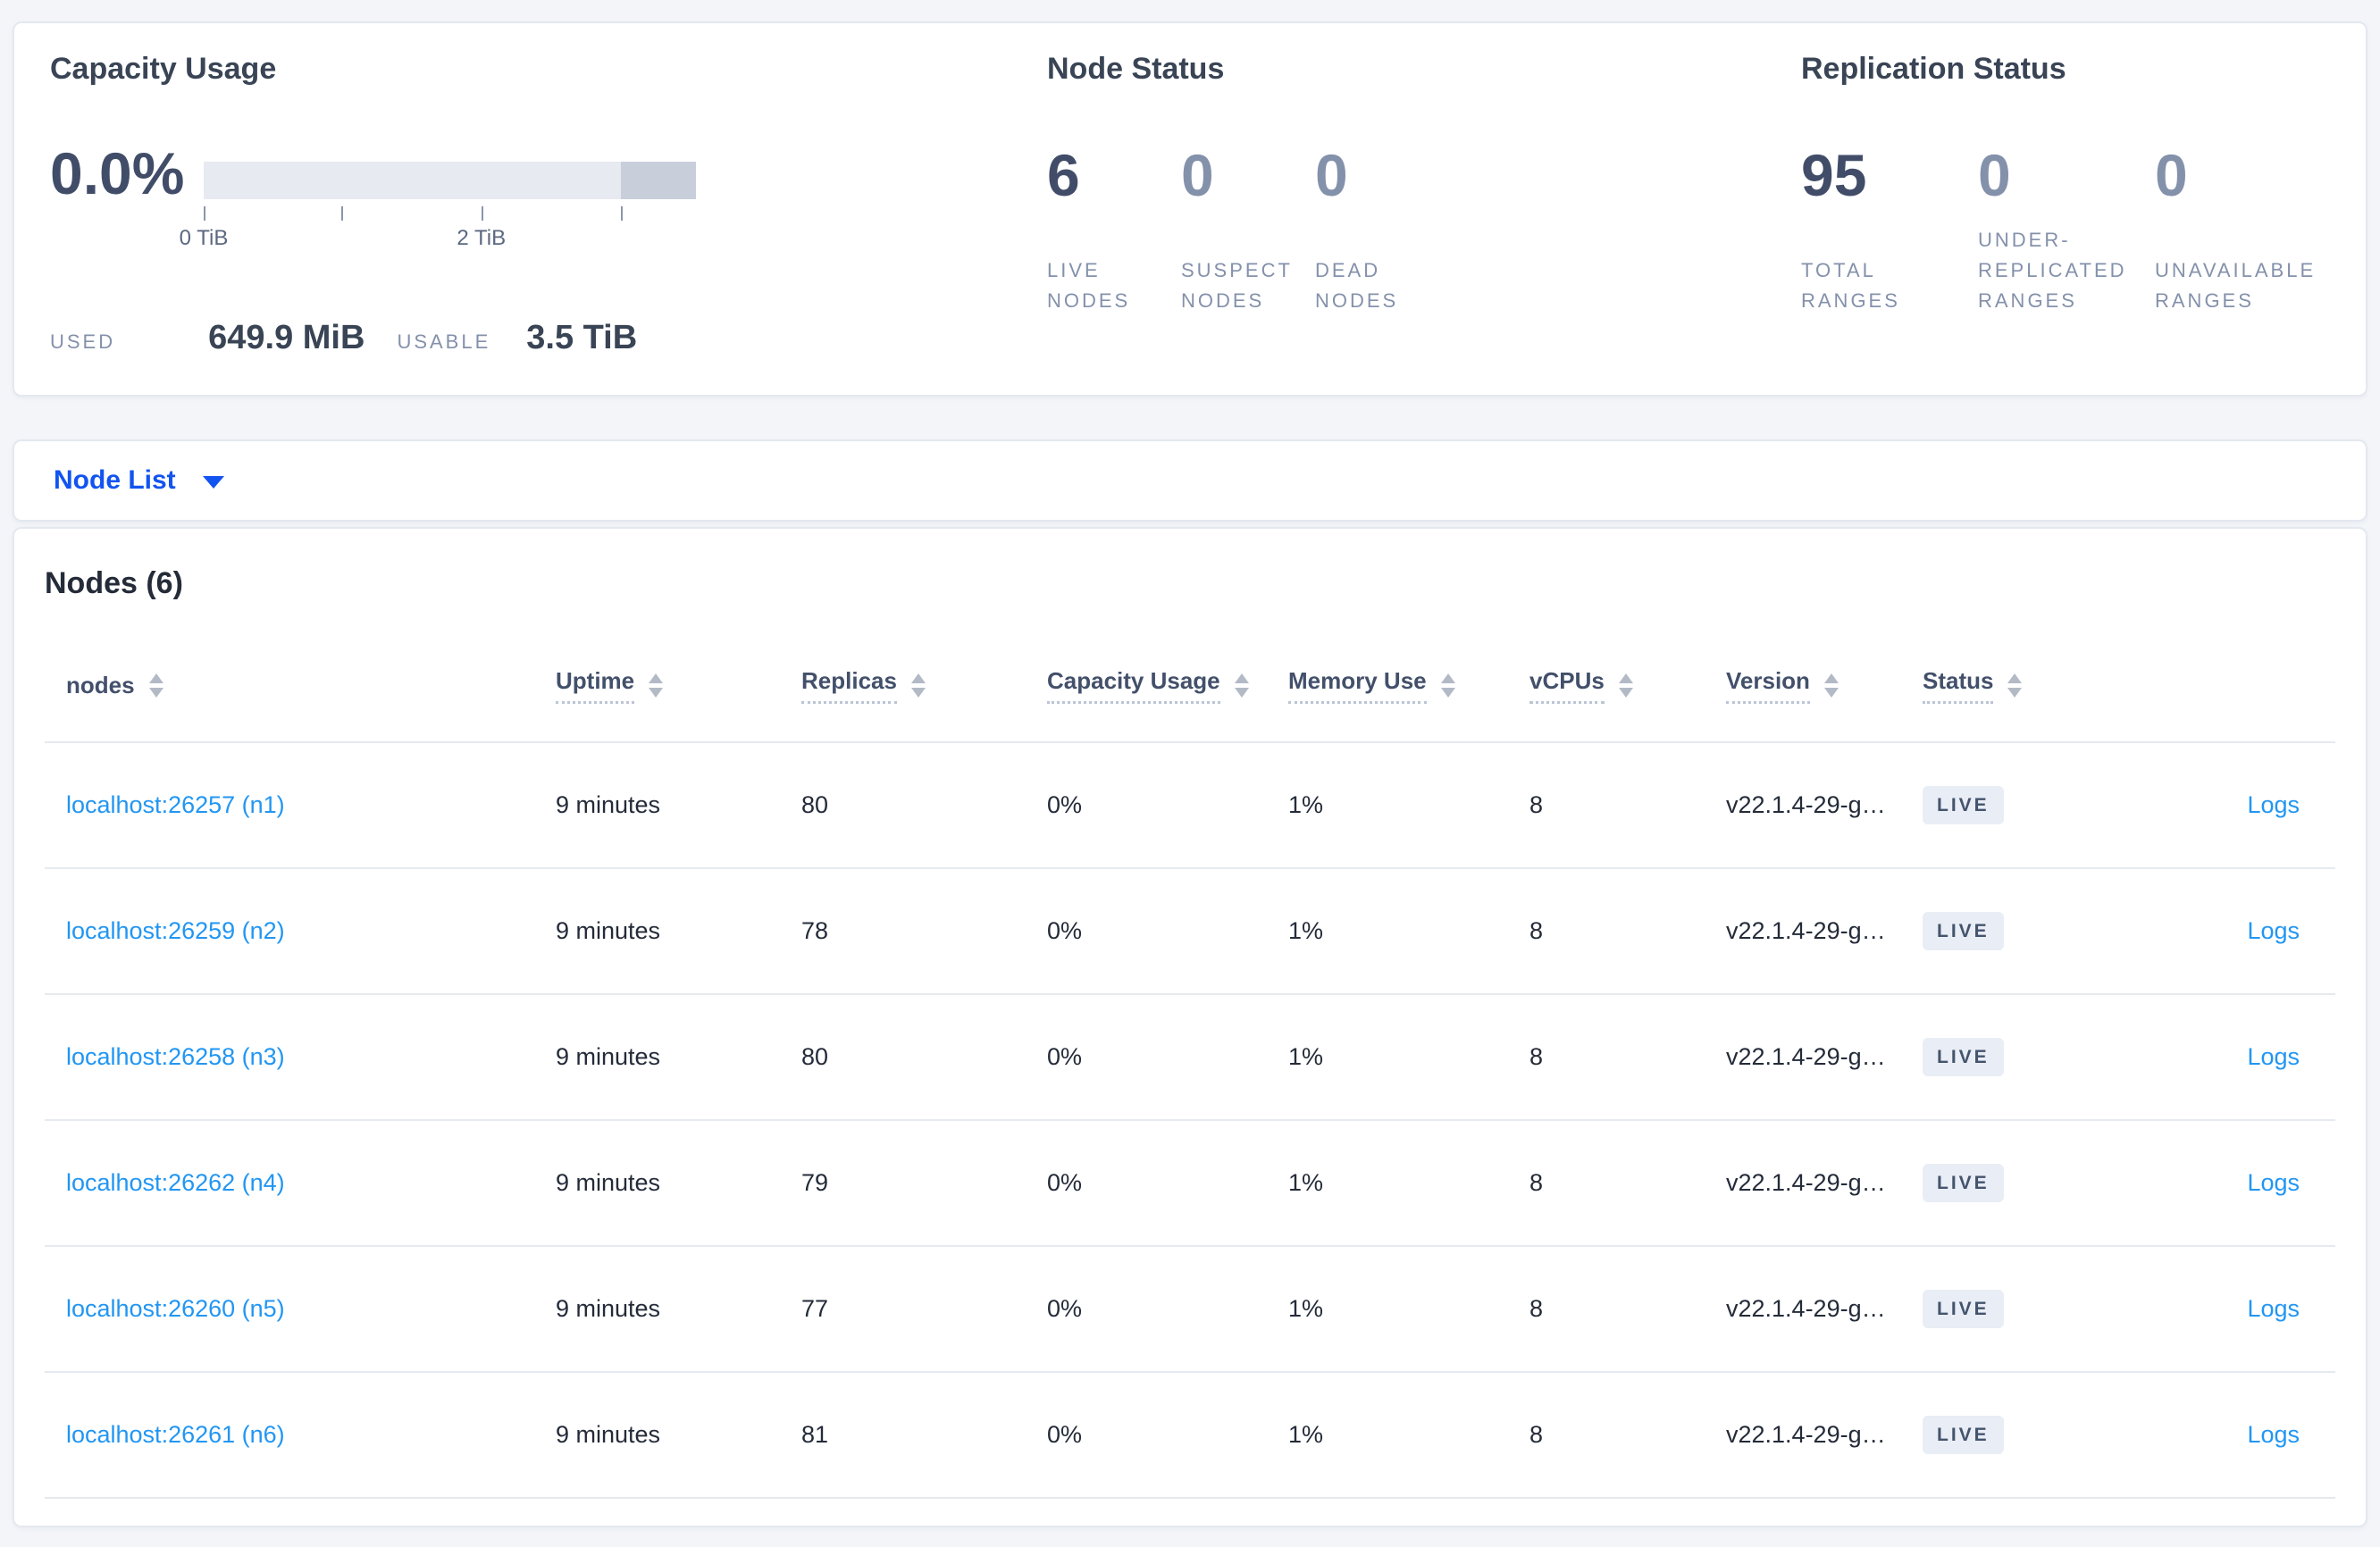 The image size is (2380, 1547). What do you see at coordinates (1089, 286) in the screenshot?
I see `live-nodes-label: LIVE NODES` at bounding box center [1089, 286].